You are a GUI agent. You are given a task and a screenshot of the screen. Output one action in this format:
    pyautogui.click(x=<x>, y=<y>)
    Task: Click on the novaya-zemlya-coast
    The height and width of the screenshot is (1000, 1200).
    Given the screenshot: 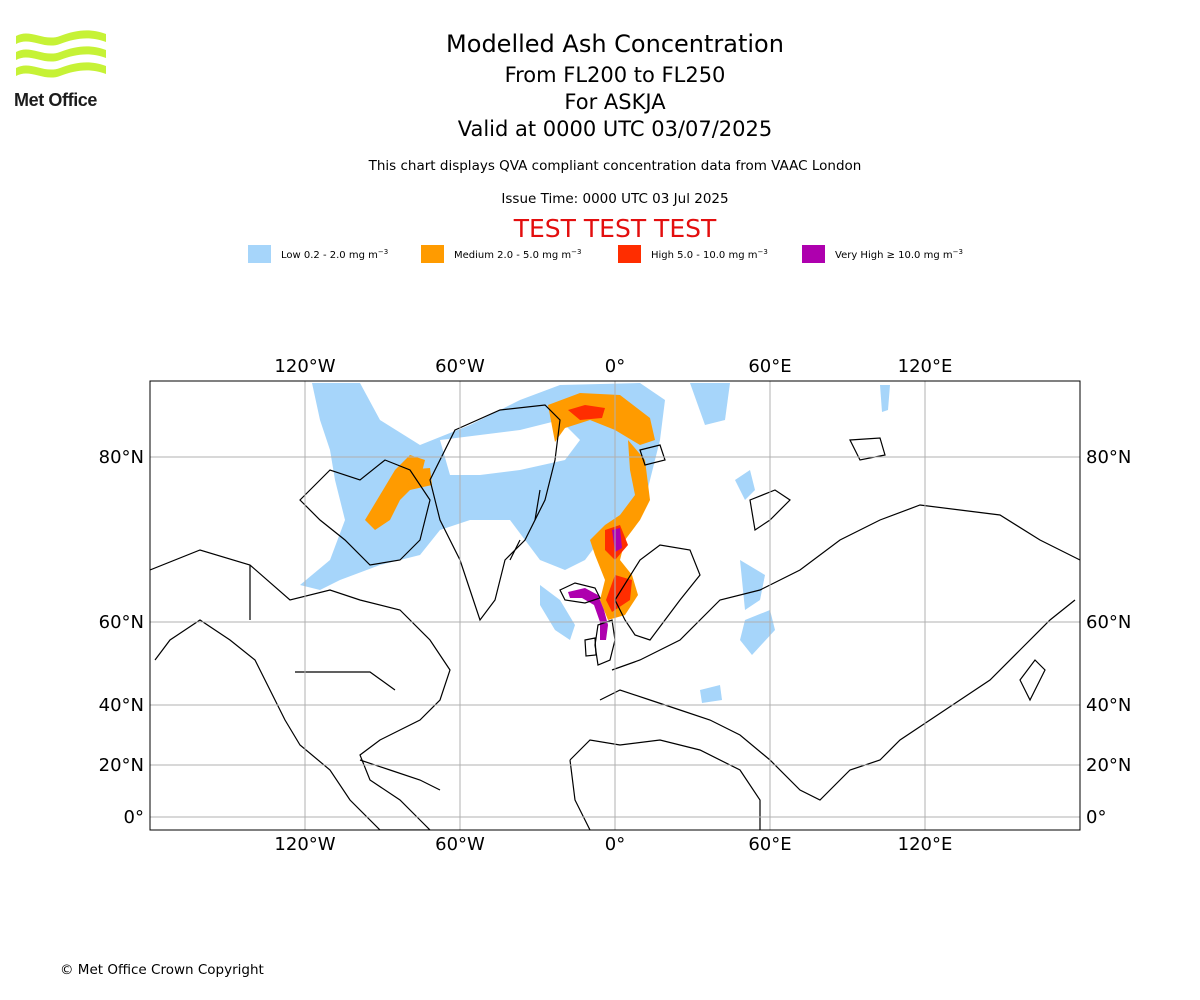 What is the action you would take?
    pyautogui.click(x=770, y=510)
    